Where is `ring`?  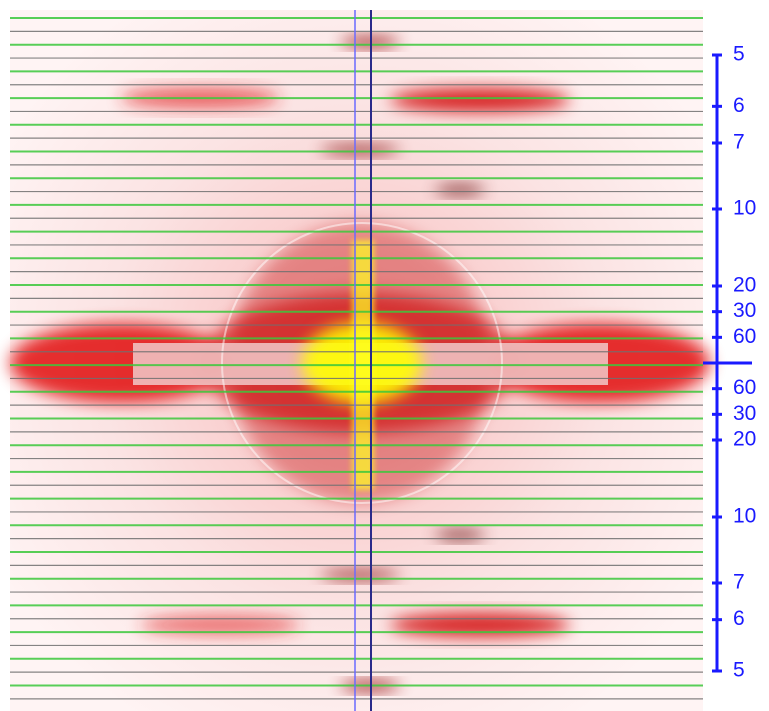 ring is located at coordinates (362, 363).